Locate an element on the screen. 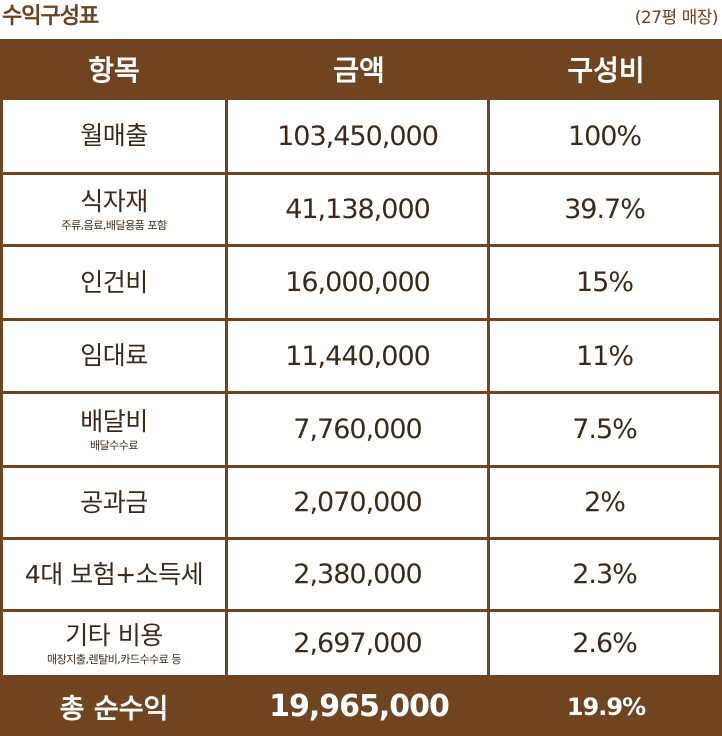  amount-cell: 2,070,000 is located at coordinates (357, 502).